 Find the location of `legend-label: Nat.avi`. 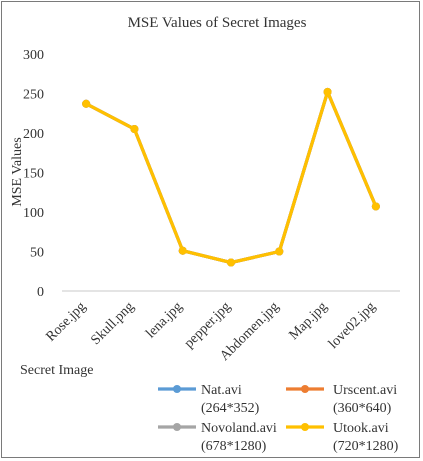

legend-label: Nat.avi is located at coordinates (221, 390).